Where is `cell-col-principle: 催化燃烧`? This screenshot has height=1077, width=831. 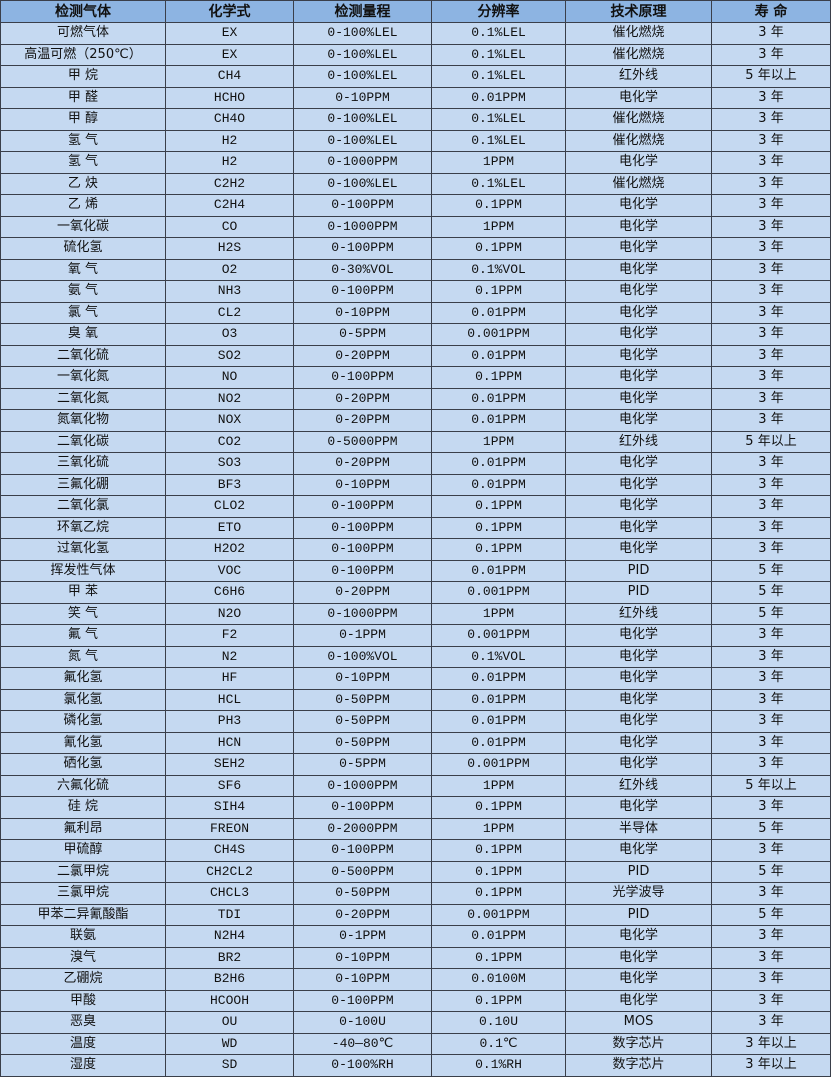 cell-col-principle: 催化燃烧 is located at coordinates (638, 183).